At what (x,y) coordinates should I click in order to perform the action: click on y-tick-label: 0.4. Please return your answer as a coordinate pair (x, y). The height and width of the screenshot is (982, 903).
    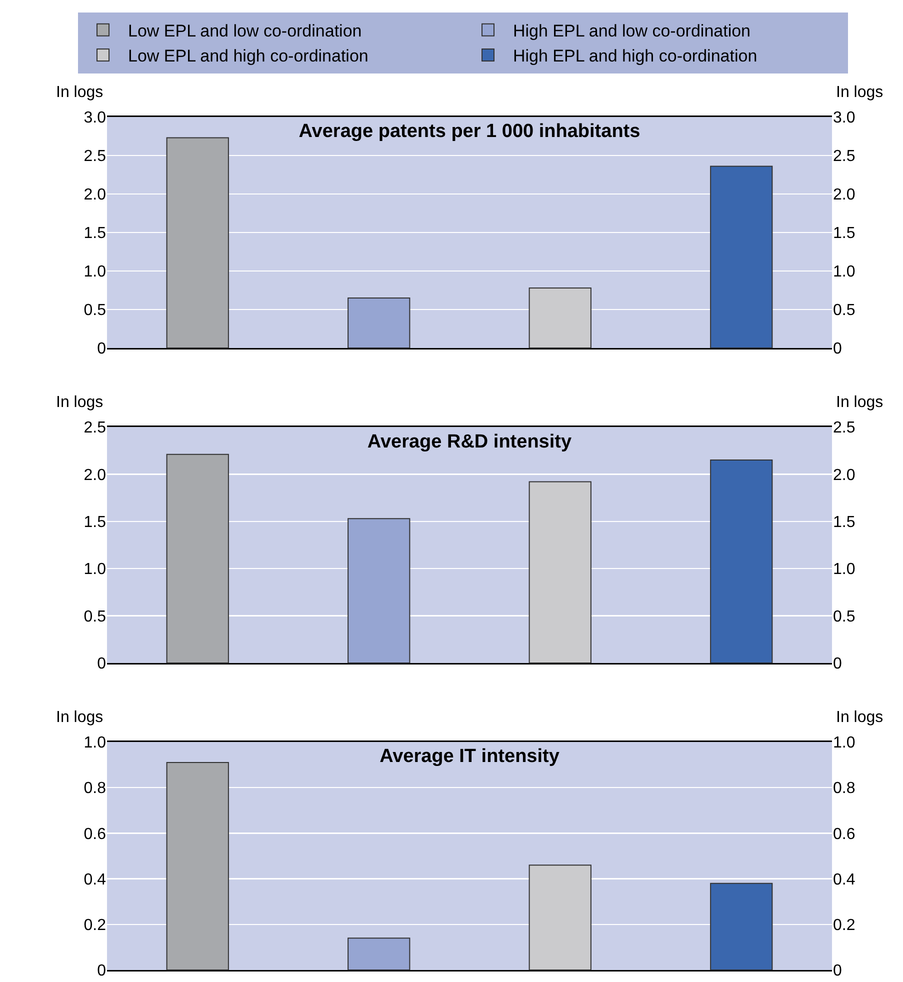
    Looking at the image, I should click on (95, 879).